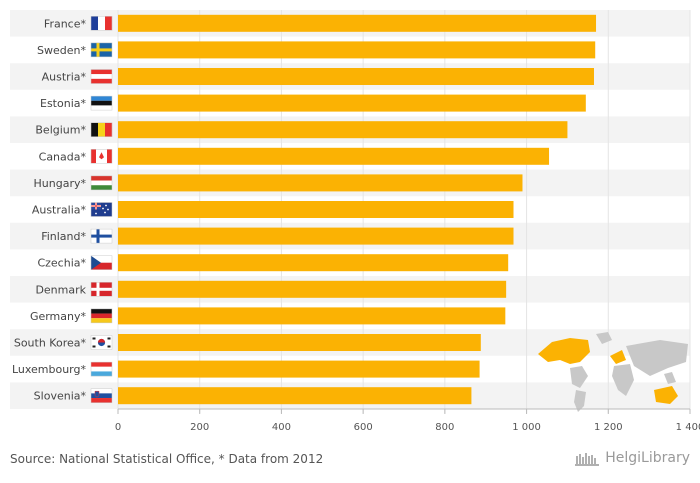  I want to click on flag-luxembourg-icon, so click(101, 369).